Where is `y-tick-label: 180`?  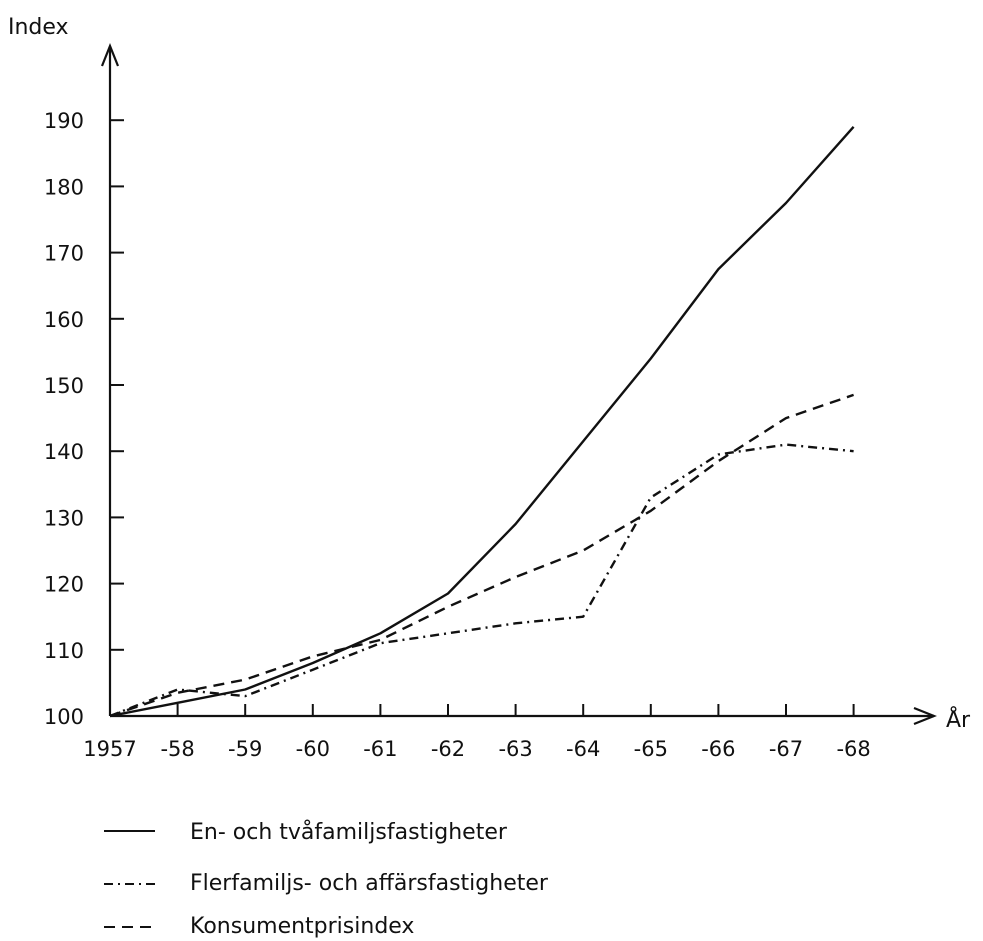
y-tick-label: 180 is located at coordinates (64, 187).